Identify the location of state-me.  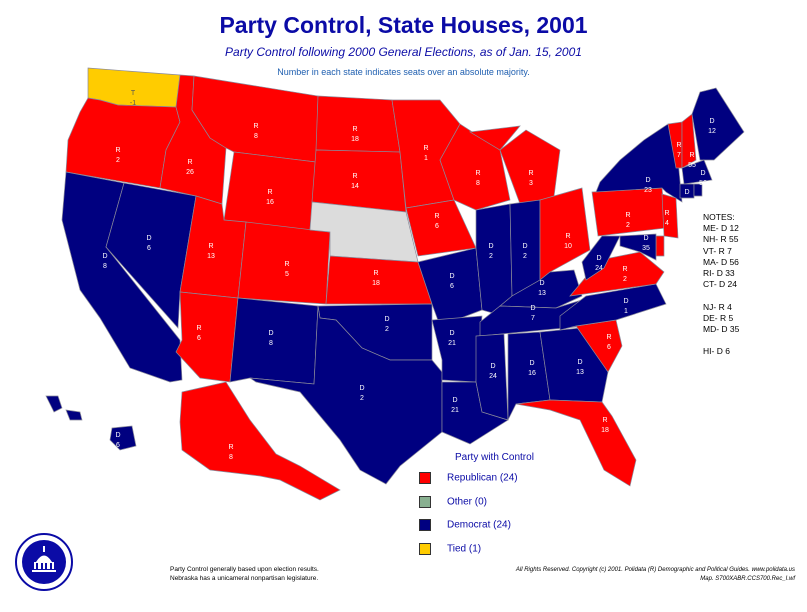
(718, 124).